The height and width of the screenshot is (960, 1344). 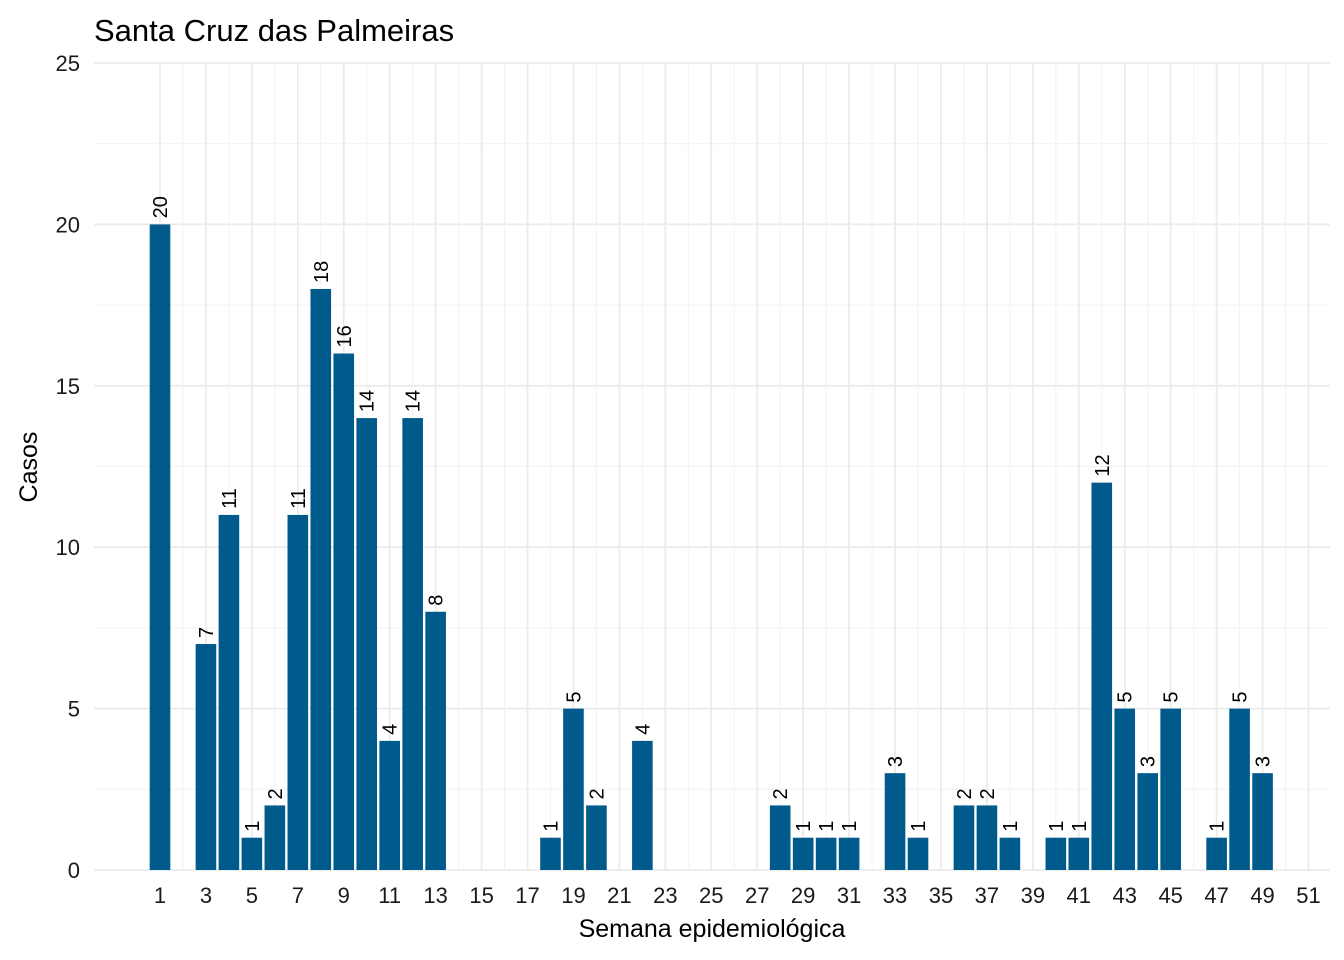 What do you see at coordinates (74, 870) in the screenshot?
I see `y-tick-label: 0` at bounding box center [74, 870].